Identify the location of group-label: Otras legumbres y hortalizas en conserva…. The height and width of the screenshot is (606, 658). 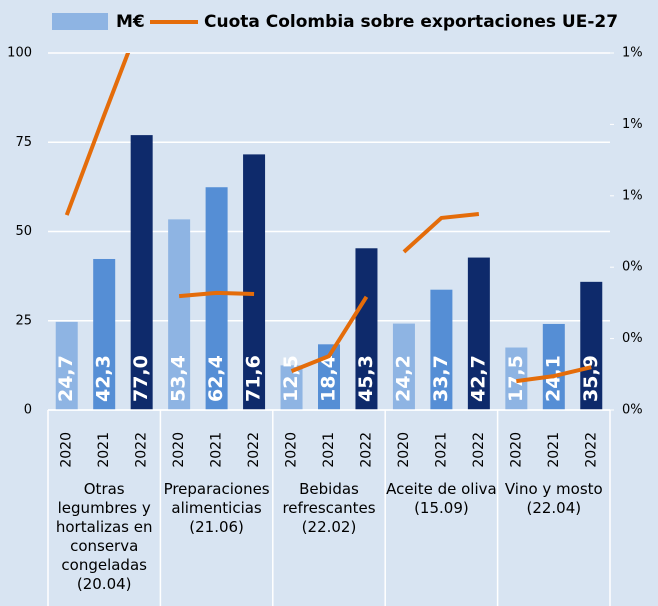
(104, 536).